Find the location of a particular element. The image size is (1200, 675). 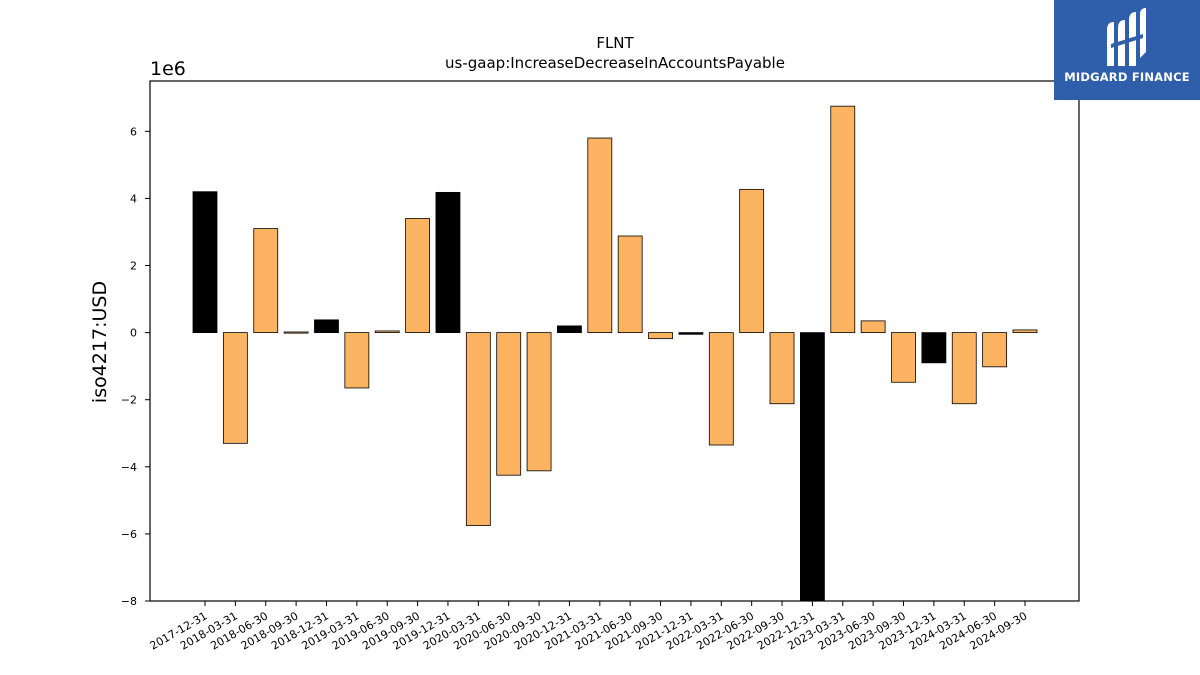

y-tick-label: −8 is located at coordinates (129, 601).